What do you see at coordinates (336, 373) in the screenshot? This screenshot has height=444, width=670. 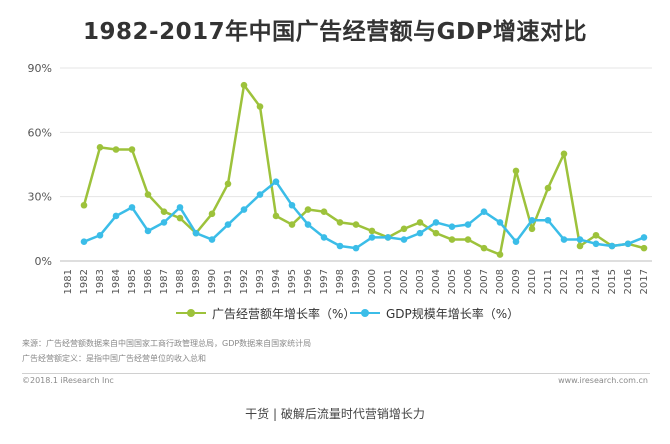 I see `footer-divider` at bounding box center [336, 373].